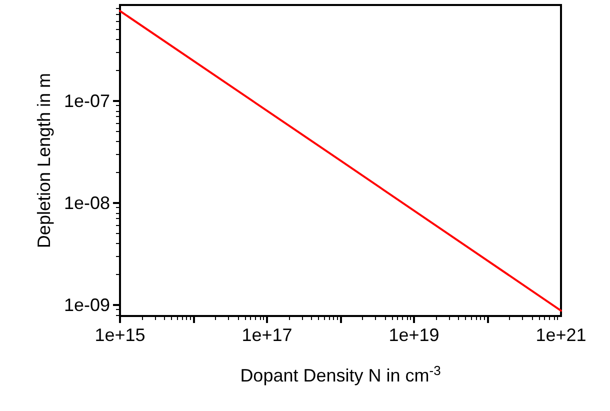 The width and height of the screenshot is (610, 411). I want to click on y-axis-title: Depletion Length in m, so click(44, 160).